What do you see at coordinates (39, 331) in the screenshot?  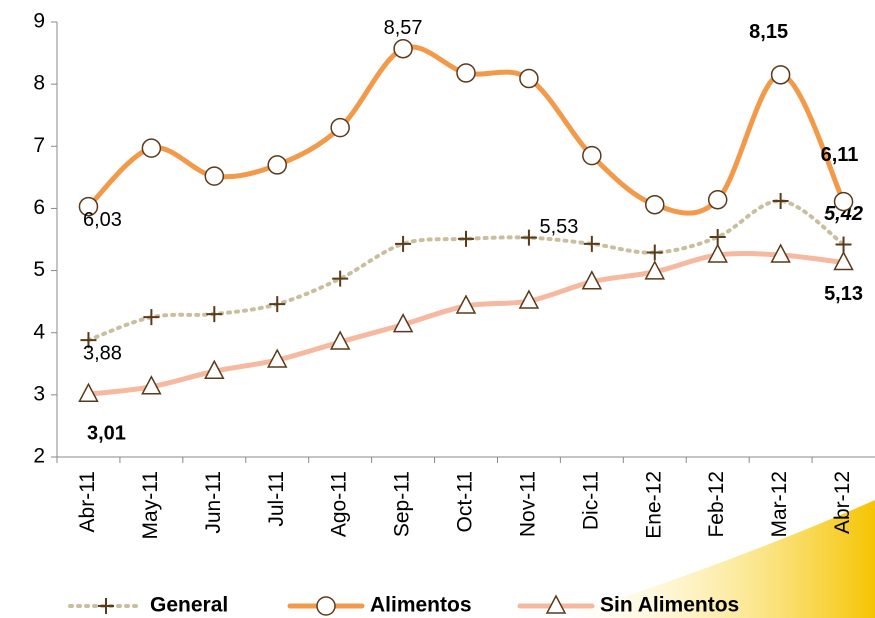 I see `y-tick-label: 4` at bounding box center [39, 331].